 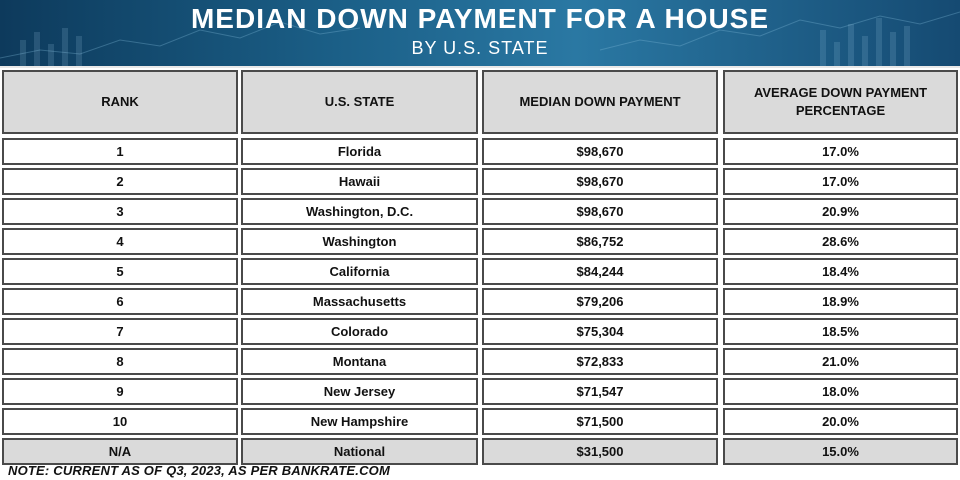 What do you see at coordinates (600, 301) in the screenshot?
I see `table-cell-median-down-payment: $79,206` at bounding box center [600, 301].